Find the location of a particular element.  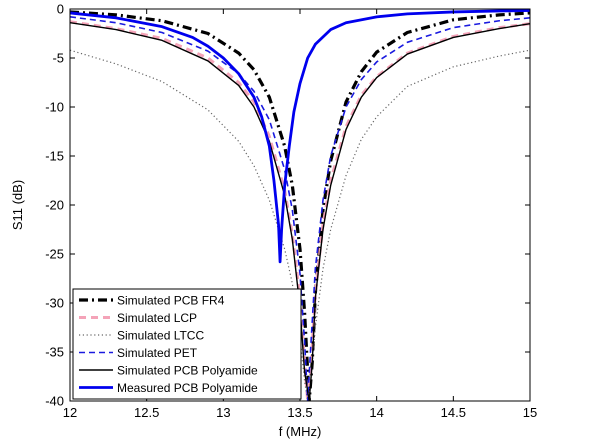

x-tick-label: 13.5 is located at coordinates (299, 412).